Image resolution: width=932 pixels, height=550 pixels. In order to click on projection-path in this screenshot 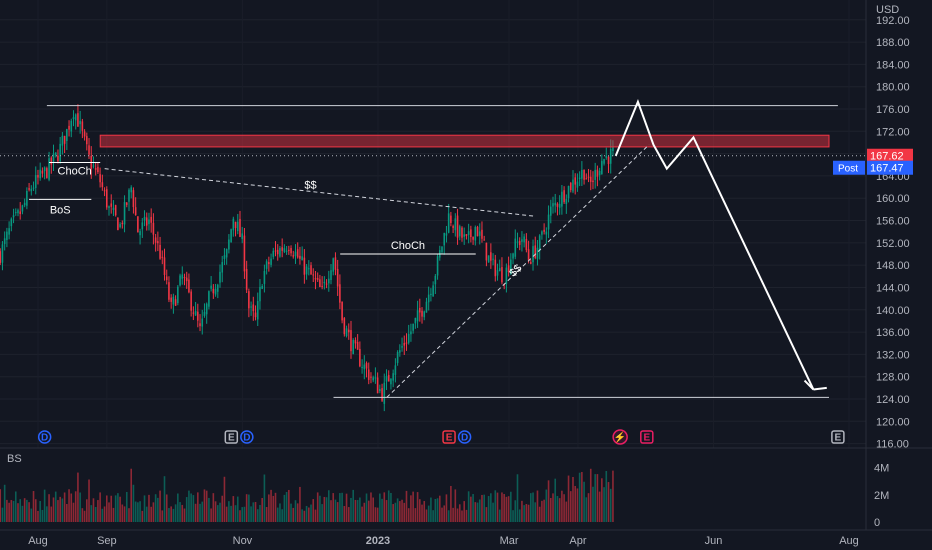, I will do `click(720, 244)`.